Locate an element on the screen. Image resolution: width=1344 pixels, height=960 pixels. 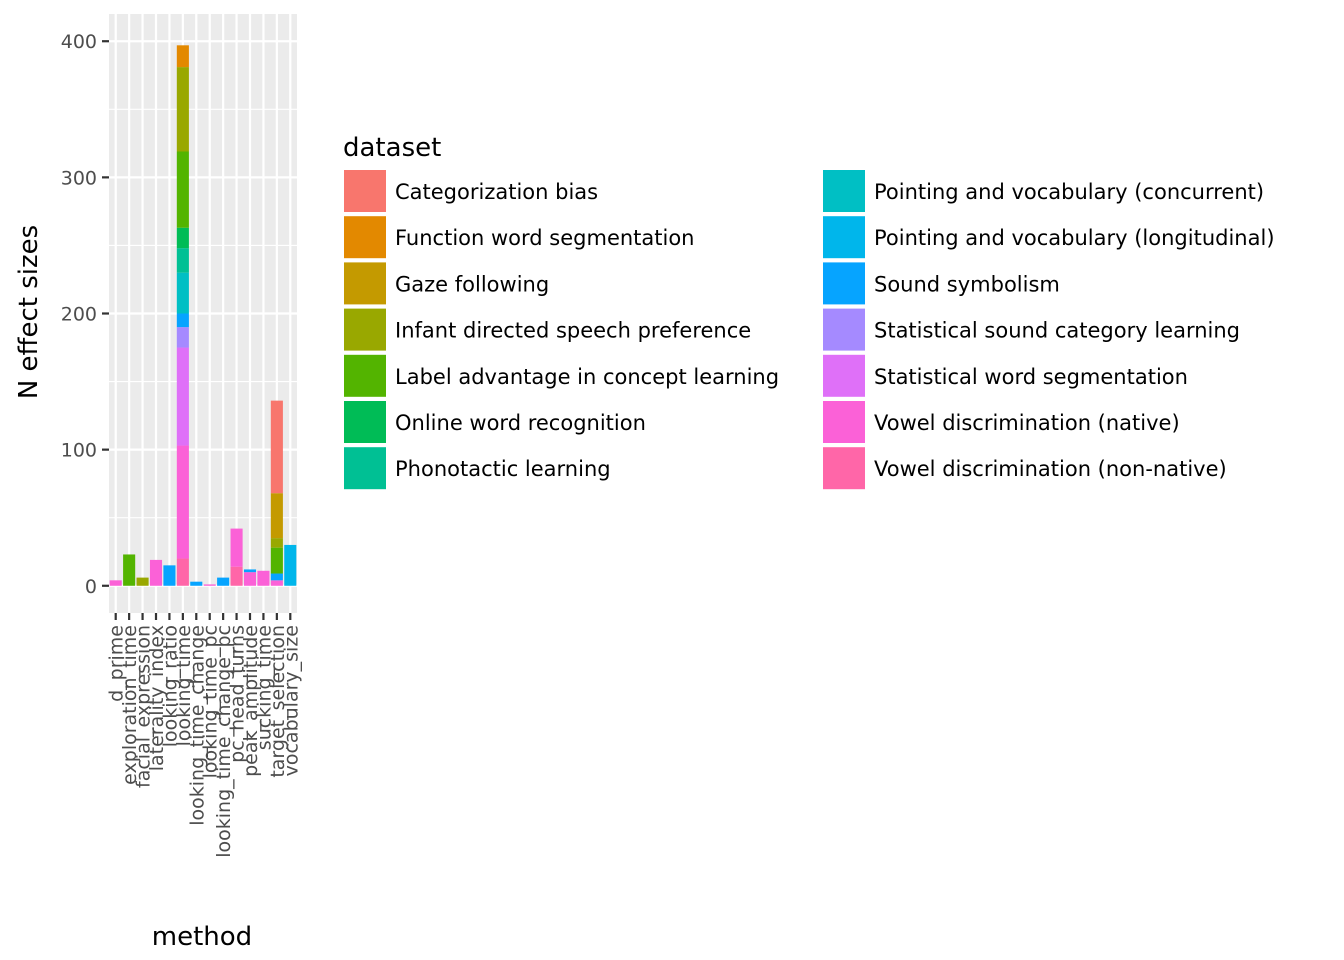
x-tick-label: d_prime is located at coordinates (117, 663).